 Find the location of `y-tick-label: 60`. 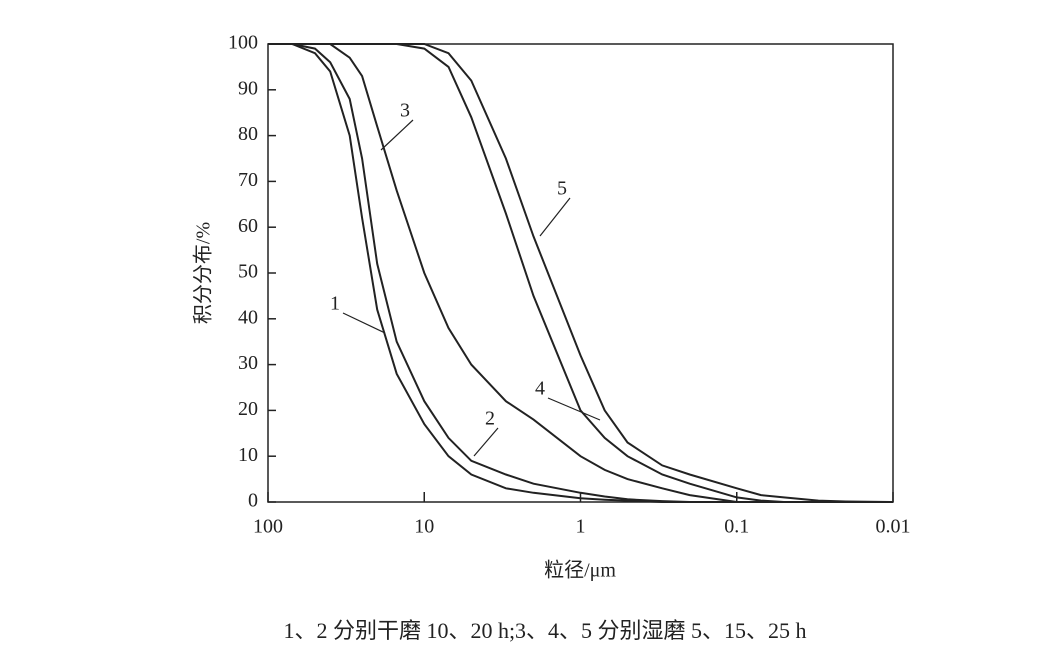

y-tick-label: 60 is located at coordinates (248, 226).